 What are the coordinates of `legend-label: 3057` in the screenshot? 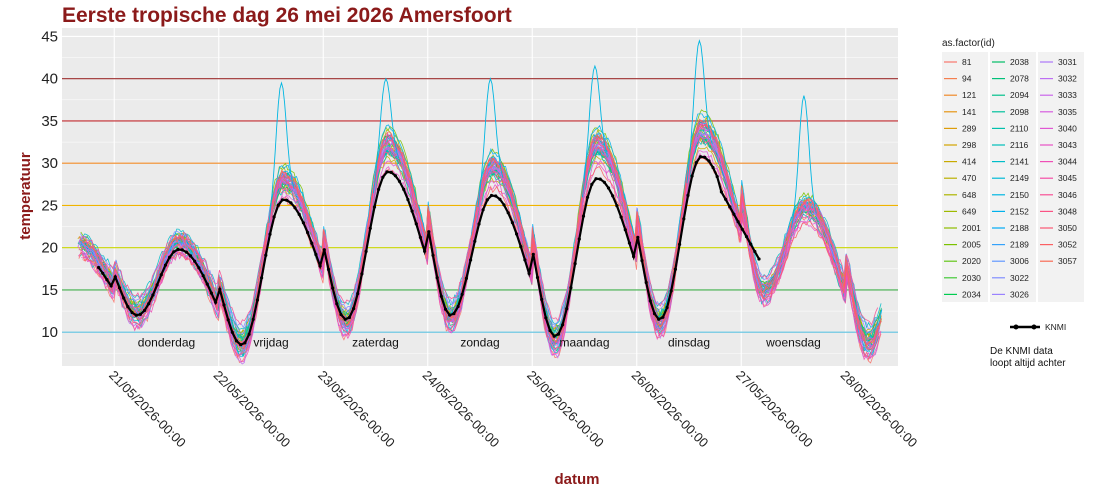 It's located at (1067, 261).